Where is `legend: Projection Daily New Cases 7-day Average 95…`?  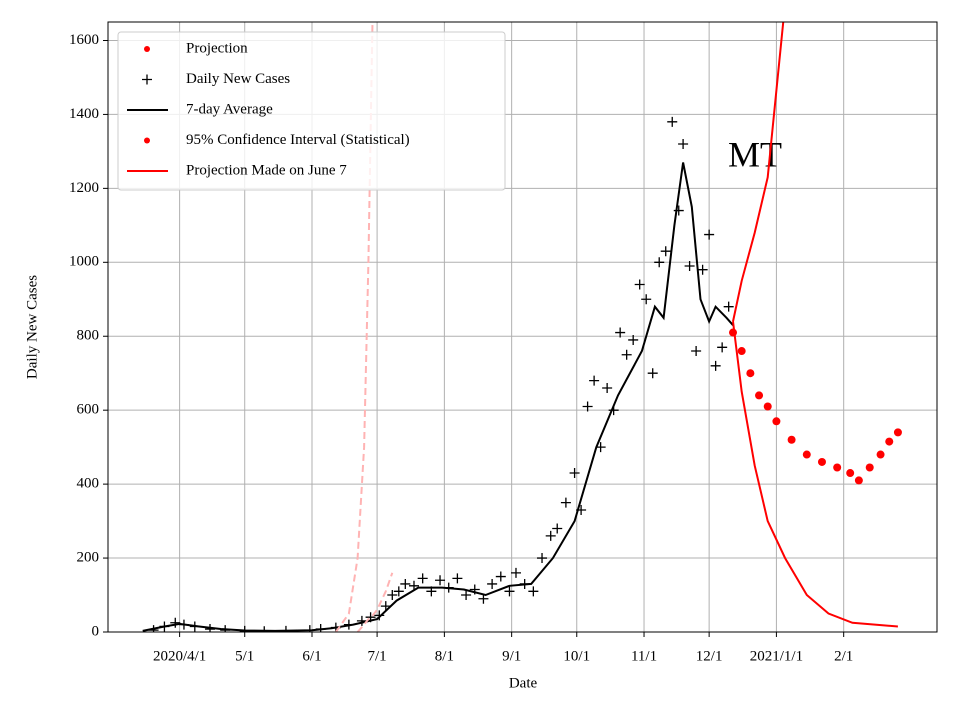
legend: Projection Daily New Cases 7-day Average 95… is located at coordinates (311, 111).